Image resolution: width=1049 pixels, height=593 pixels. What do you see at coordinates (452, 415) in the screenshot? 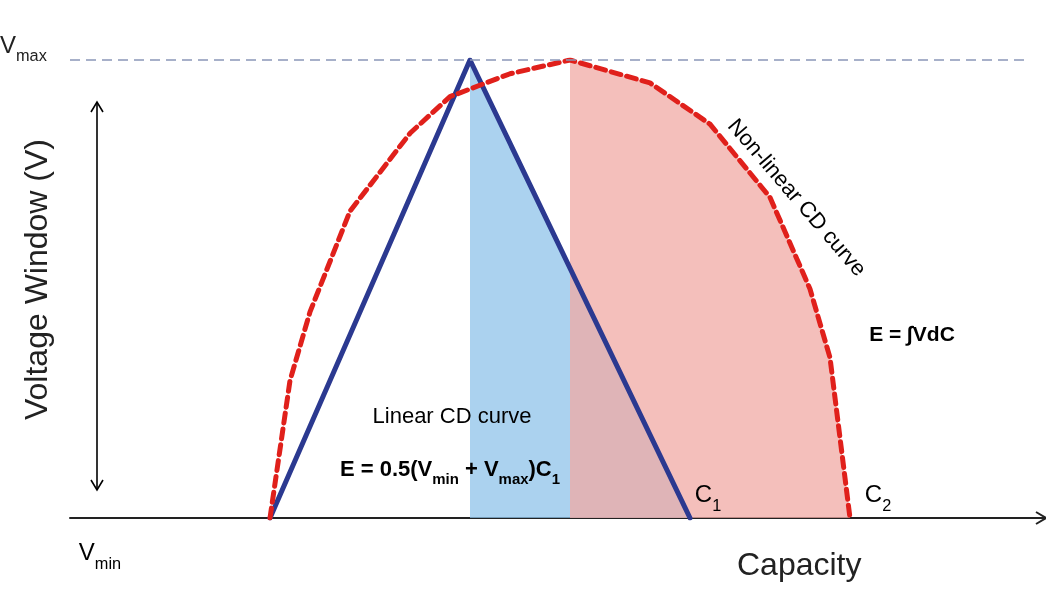
I see `annotation: Linear CD curve` at bounding box center [452, 415].